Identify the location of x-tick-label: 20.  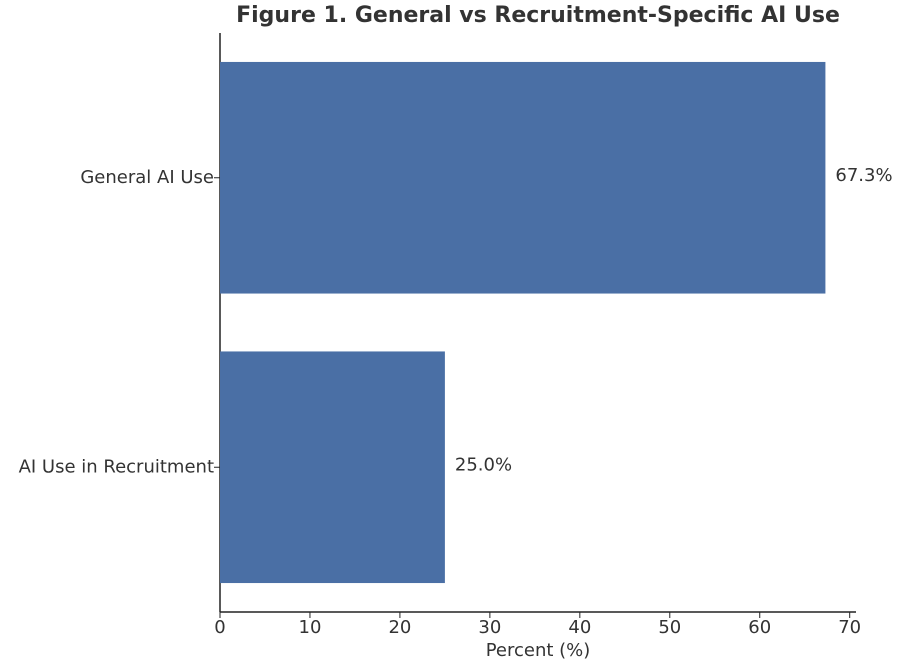
(399, 627).